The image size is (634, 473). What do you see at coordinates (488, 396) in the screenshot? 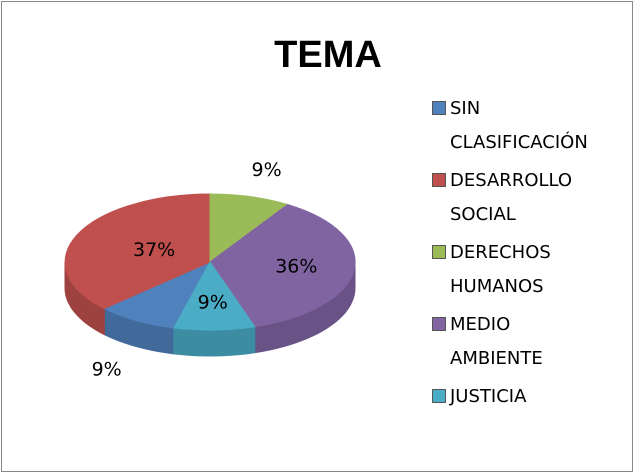
I see `legend-label: JUSTICIA` at bounding box center [488, 396].